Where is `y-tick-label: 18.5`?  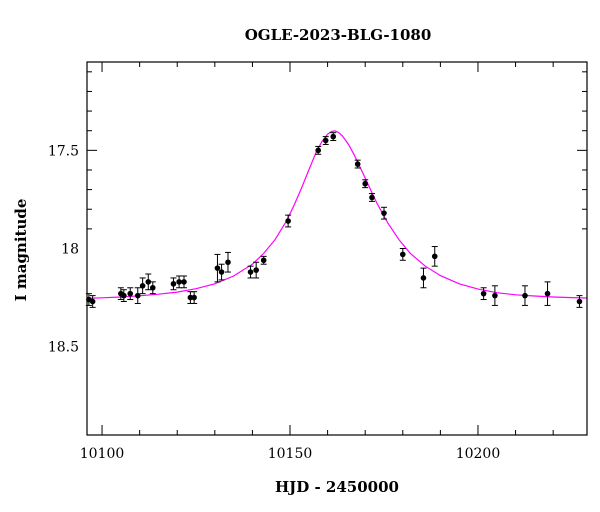
y-tick-label: 18.5 is located at coordinates (63, 348).